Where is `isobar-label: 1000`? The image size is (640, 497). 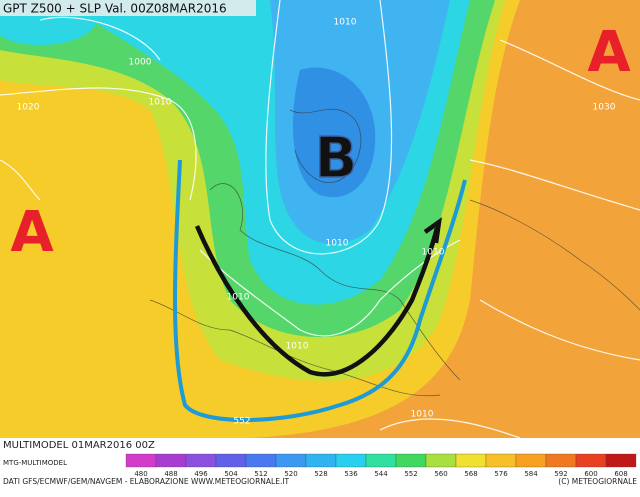 isobar-label: 1000 is located at coordinates (140, 63).